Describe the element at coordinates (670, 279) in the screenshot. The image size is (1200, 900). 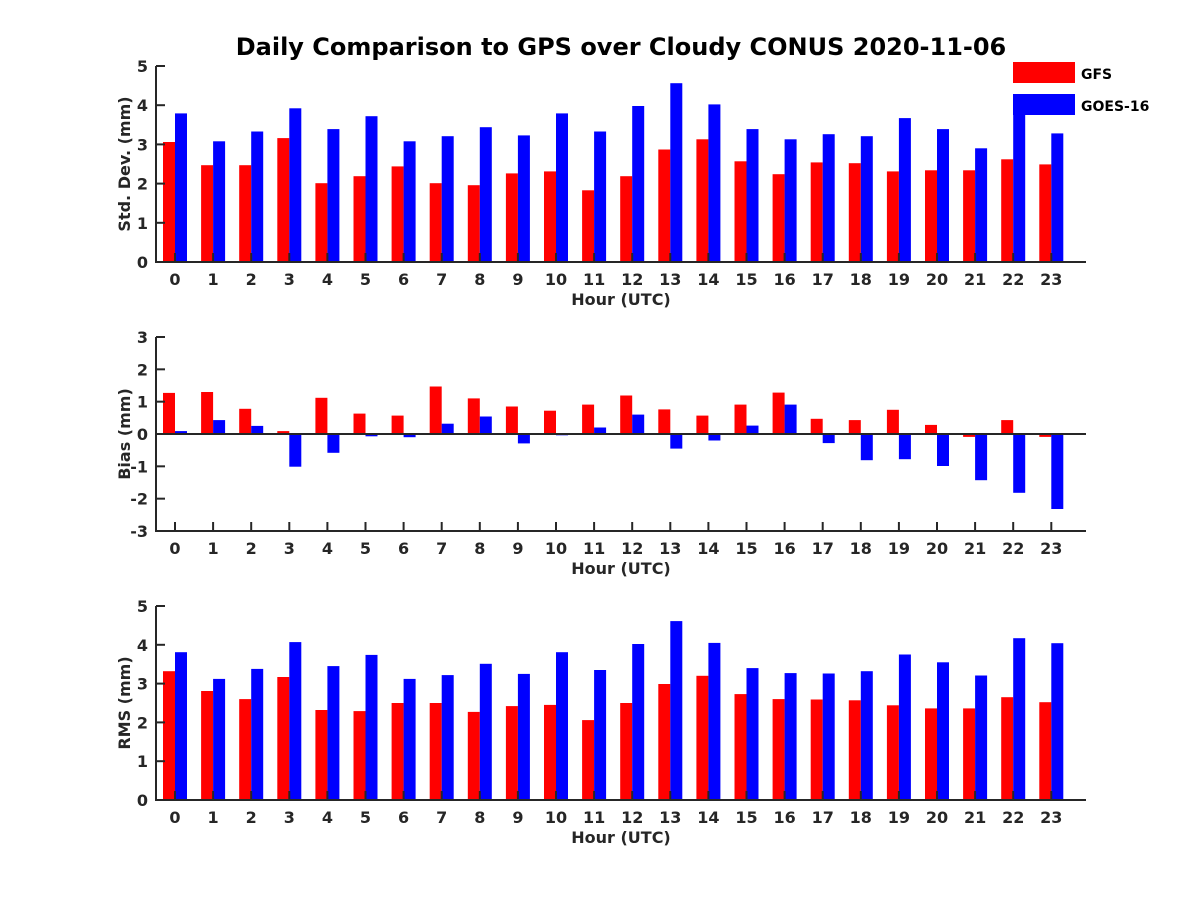
I see `x-tick-label: 13` at that location.